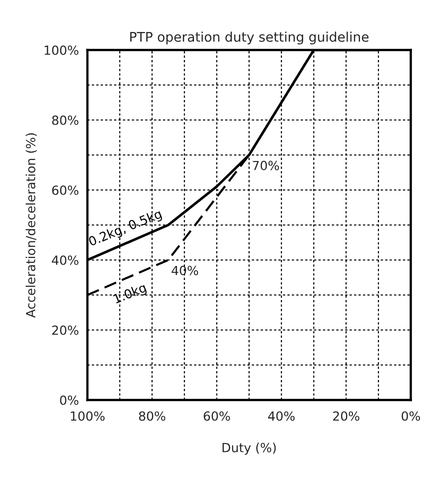 The height and width of the screenshot is (500, 437). Describe the element at coordinates (249, 38) in the screenshot. I see `chart-title: PTP operation duty setting guideline` at that location.